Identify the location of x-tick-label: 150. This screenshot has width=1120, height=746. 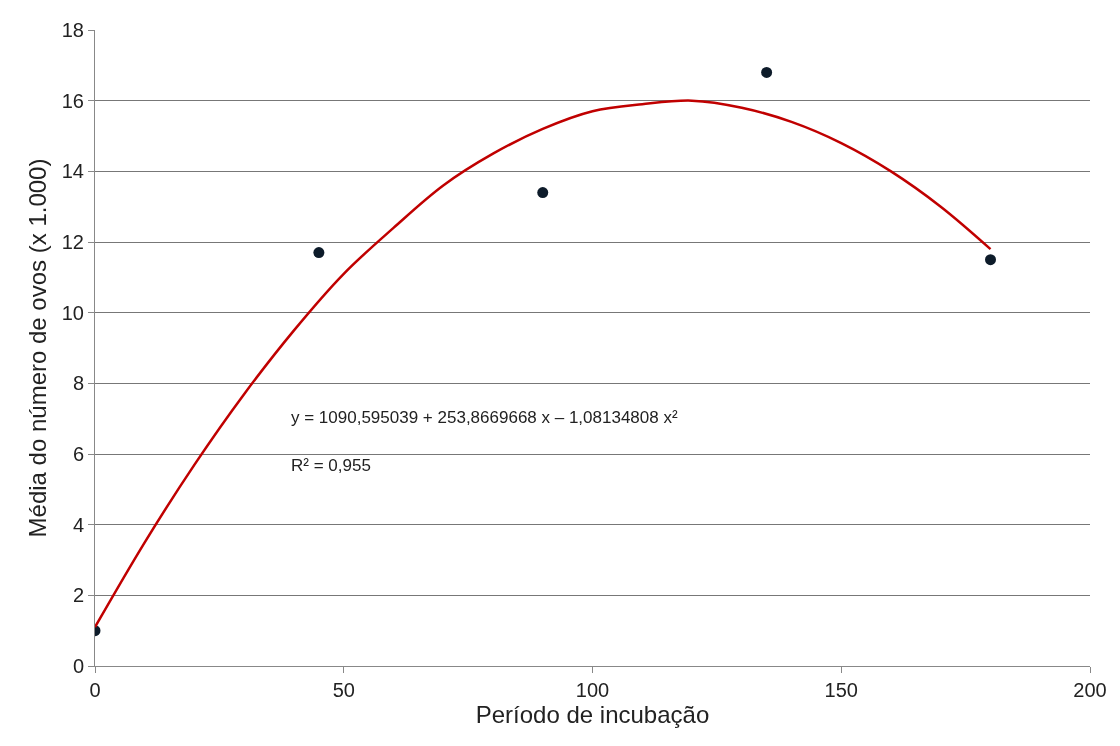
(841, 690).